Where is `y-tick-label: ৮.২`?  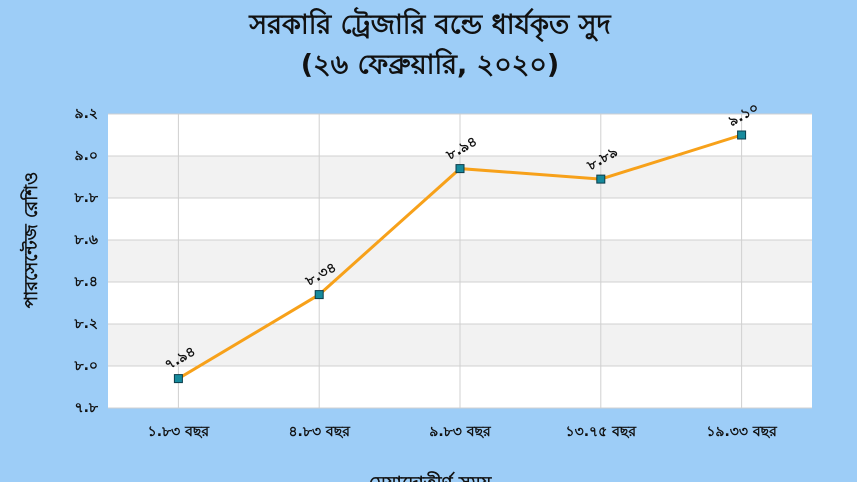 y-tick-label: ৮.২ is located at coordinates (85, 324).